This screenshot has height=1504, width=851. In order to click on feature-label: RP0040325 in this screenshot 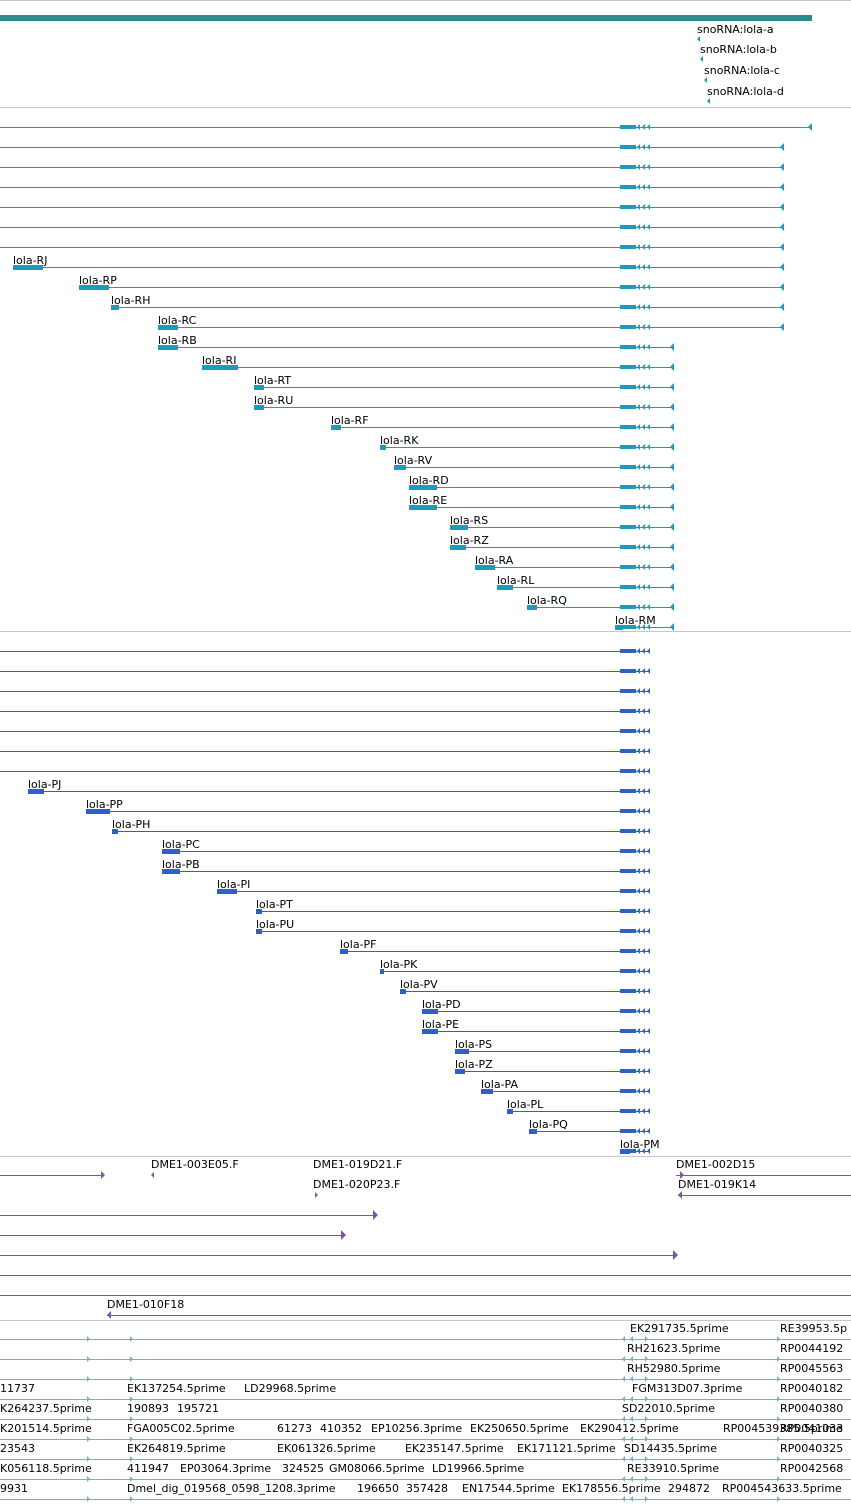, I will do `click(812, 1448)`.